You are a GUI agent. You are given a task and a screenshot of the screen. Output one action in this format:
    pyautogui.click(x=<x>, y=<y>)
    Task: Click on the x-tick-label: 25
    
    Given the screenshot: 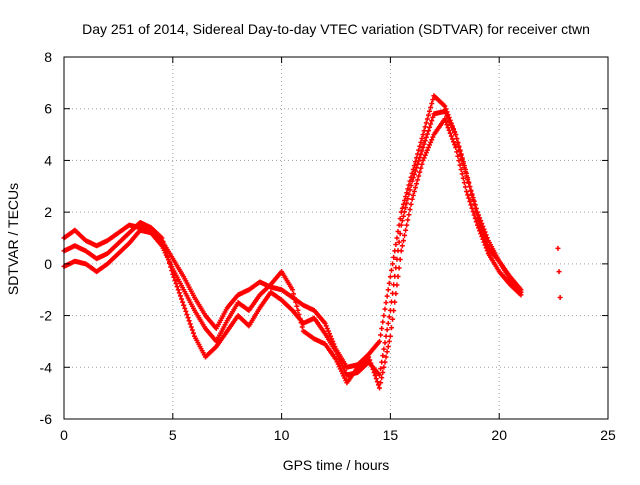 What is the action you would take?
    pyautogui.click(x=608, y=435)
    